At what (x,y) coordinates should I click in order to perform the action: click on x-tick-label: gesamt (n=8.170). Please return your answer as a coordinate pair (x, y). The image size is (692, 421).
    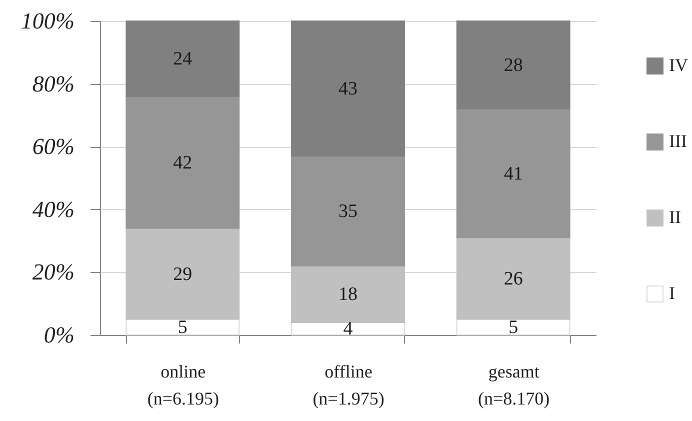
    Looking at the image, I should click on (514, 385).